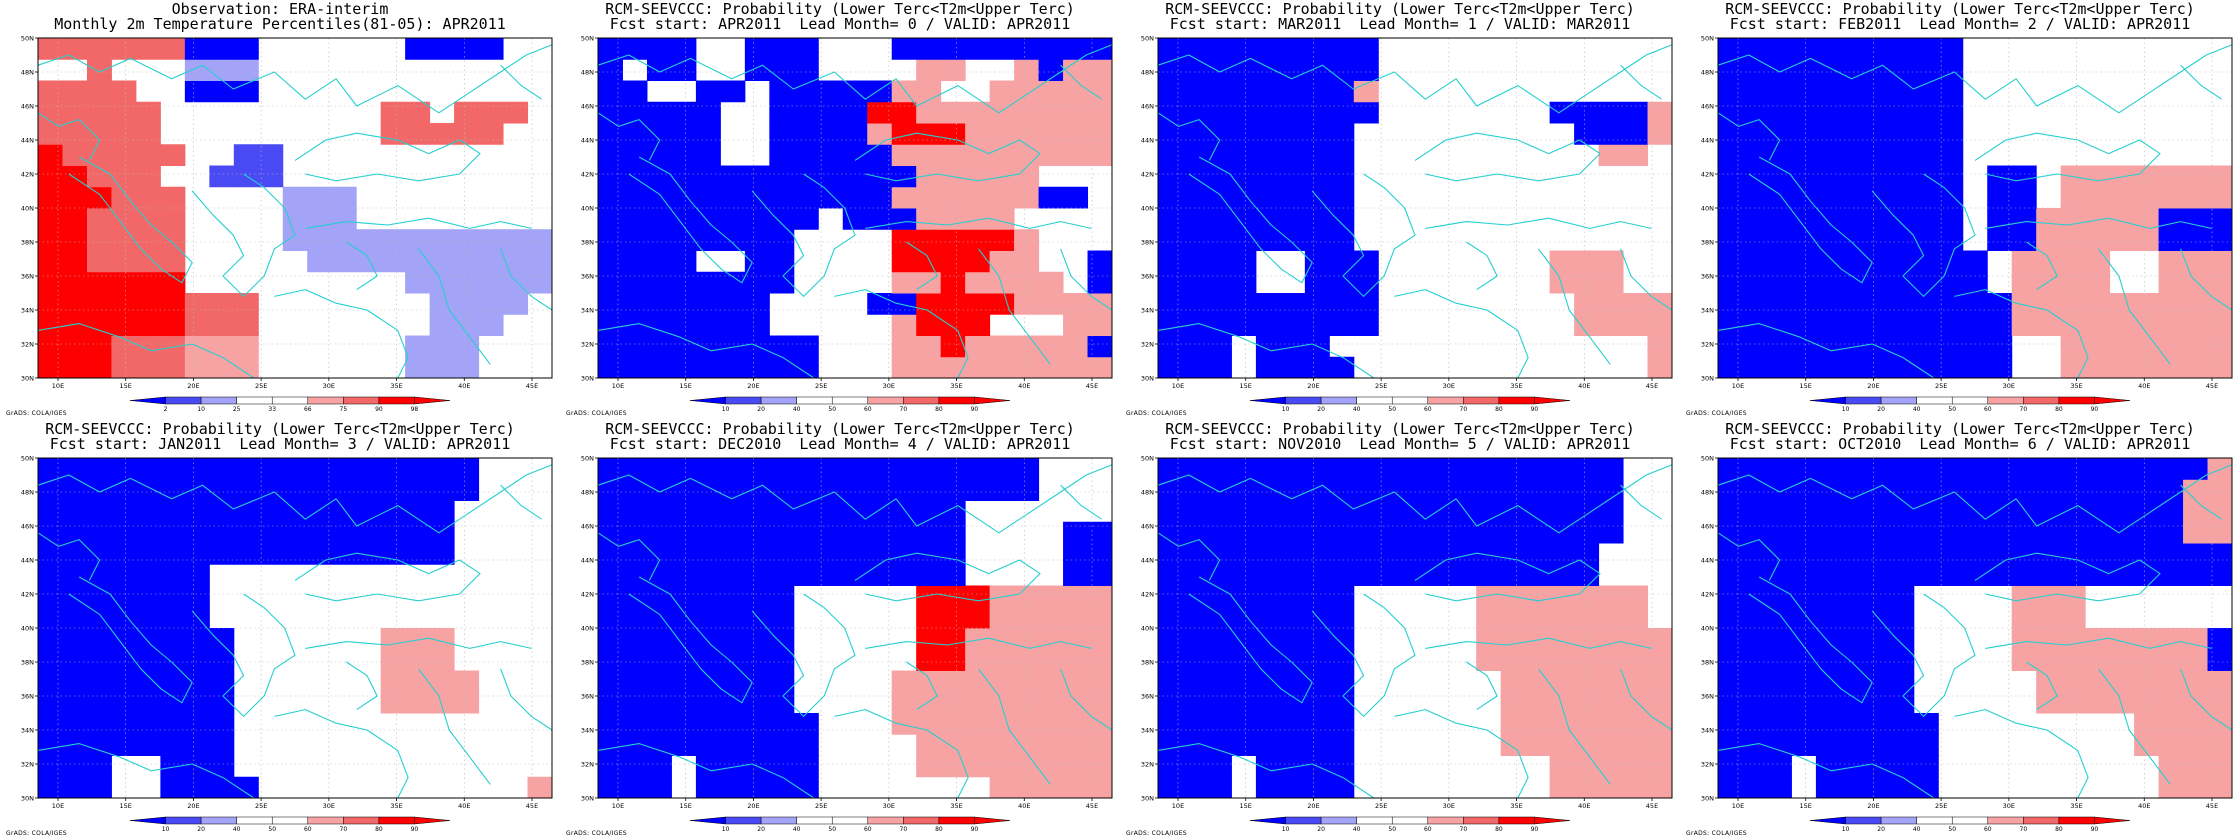  I want to click on lon-tick-label: 45E, so click(2212, 806).